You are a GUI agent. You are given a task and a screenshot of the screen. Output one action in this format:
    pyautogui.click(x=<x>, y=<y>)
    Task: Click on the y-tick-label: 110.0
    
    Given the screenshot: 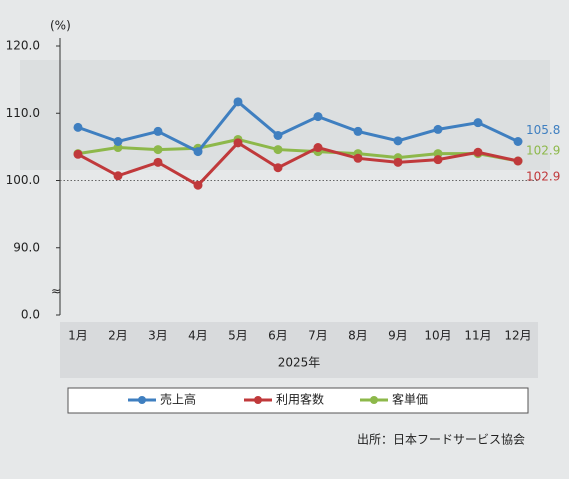 What is the action you would take?
    pyautogui.click(x=23, y=113)
    